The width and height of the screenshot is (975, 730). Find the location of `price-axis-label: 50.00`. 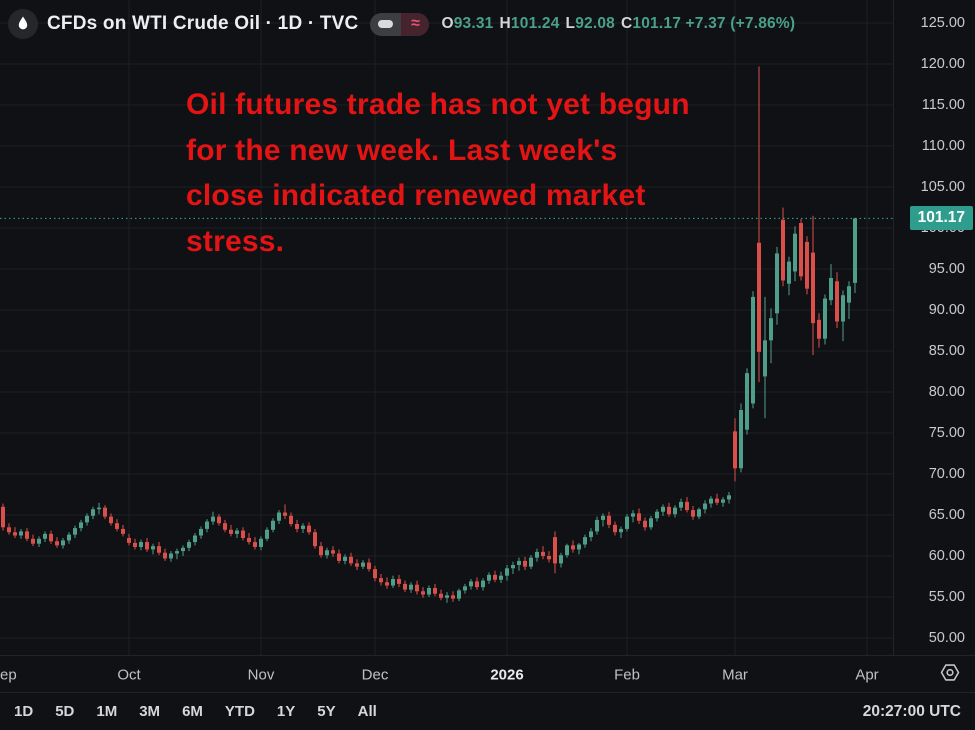

price-axis-label: 50.00 is located at coordinates (946, 638).